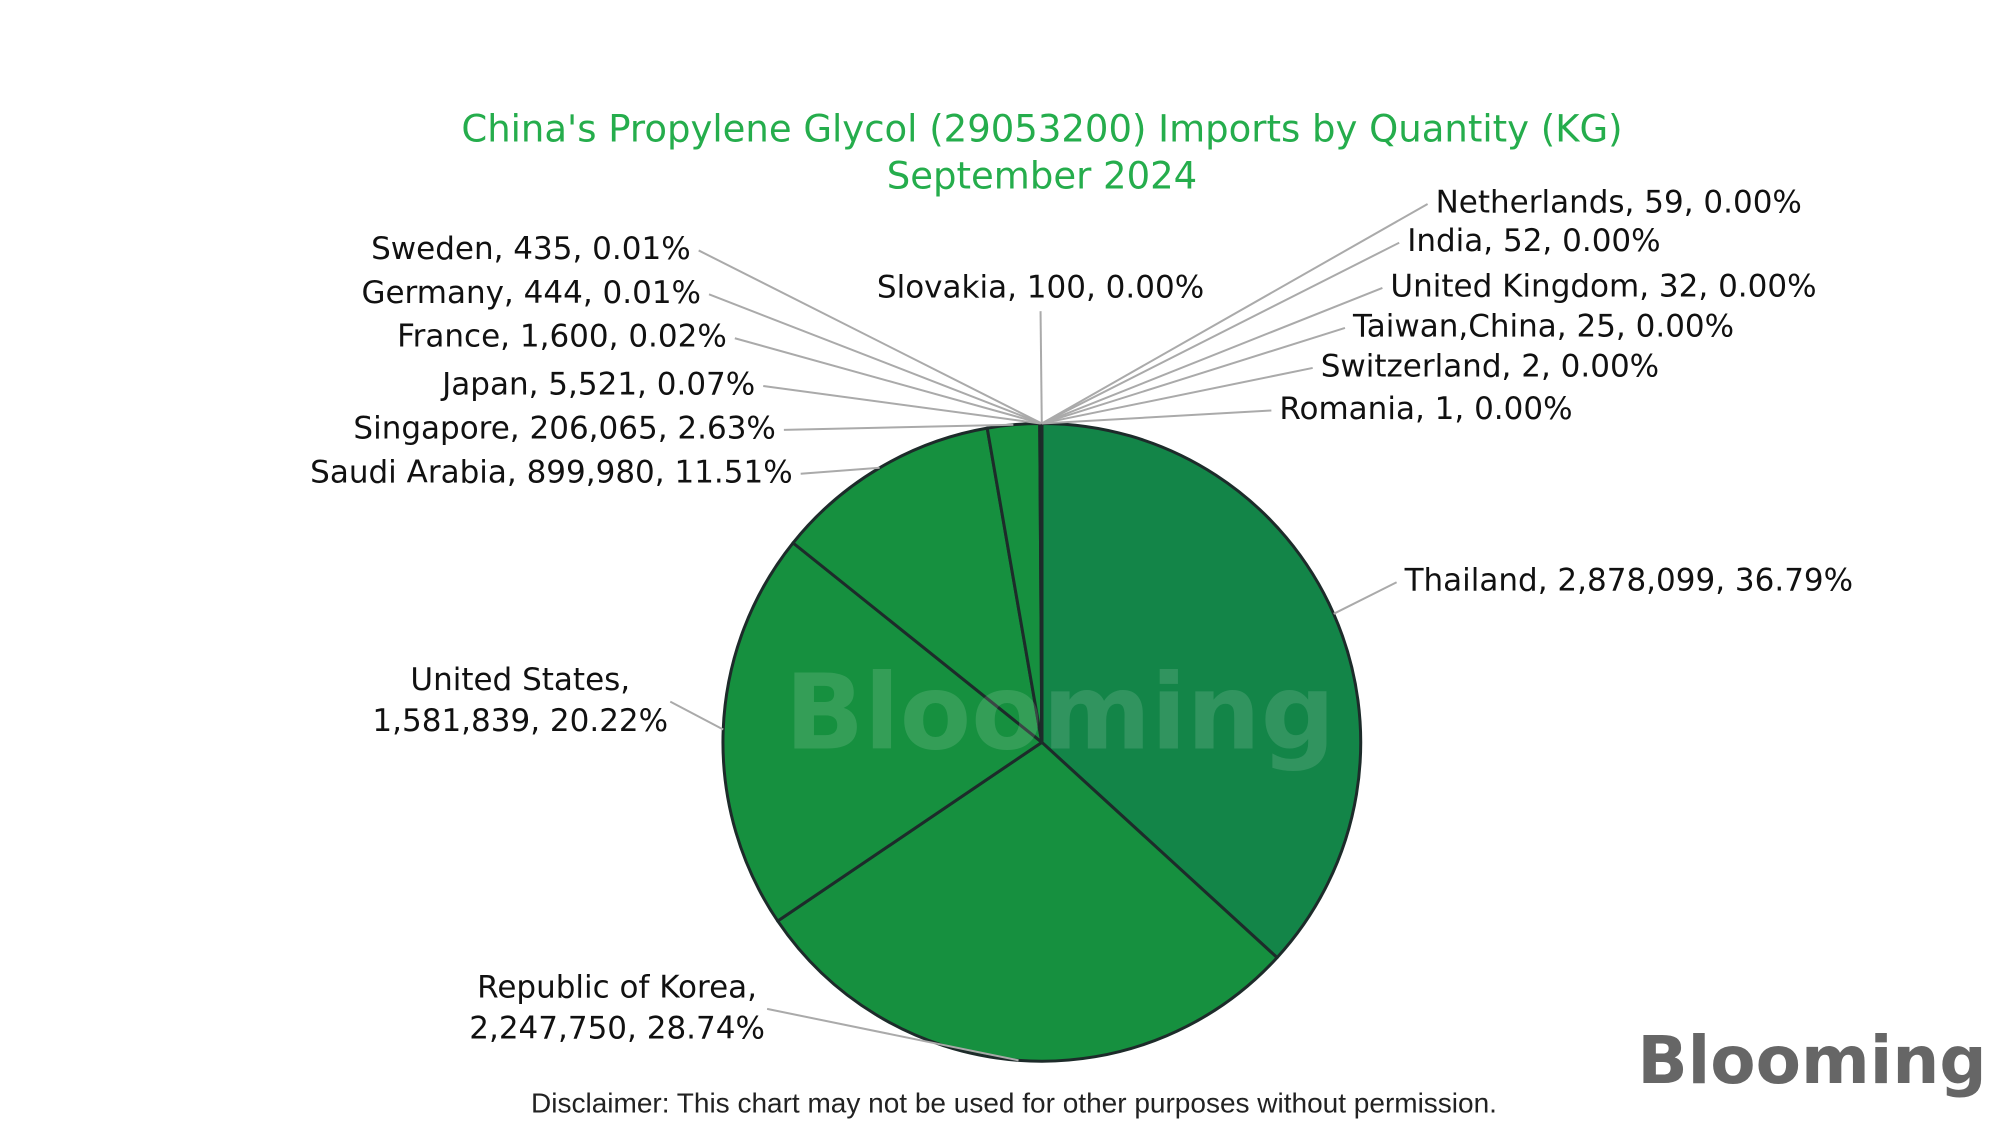  What do you see at coordinates (1603, 286) in the screenshot?
I see `data-label: United Kingdom, 32, 0.00%` at bounding box center [1603, 286].